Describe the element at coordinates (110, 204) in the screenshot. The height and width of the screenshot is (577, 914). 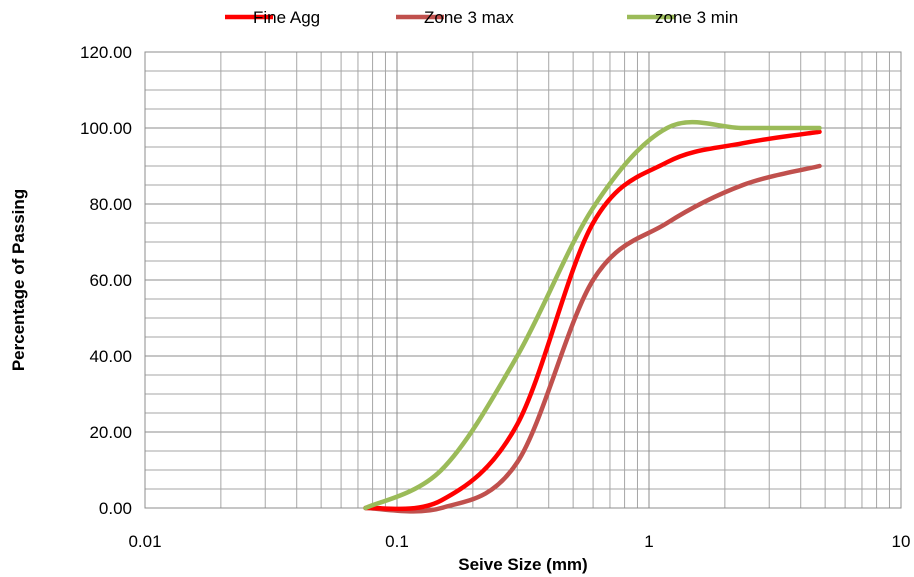
I see `y-tick-label: 80.00` at that location.